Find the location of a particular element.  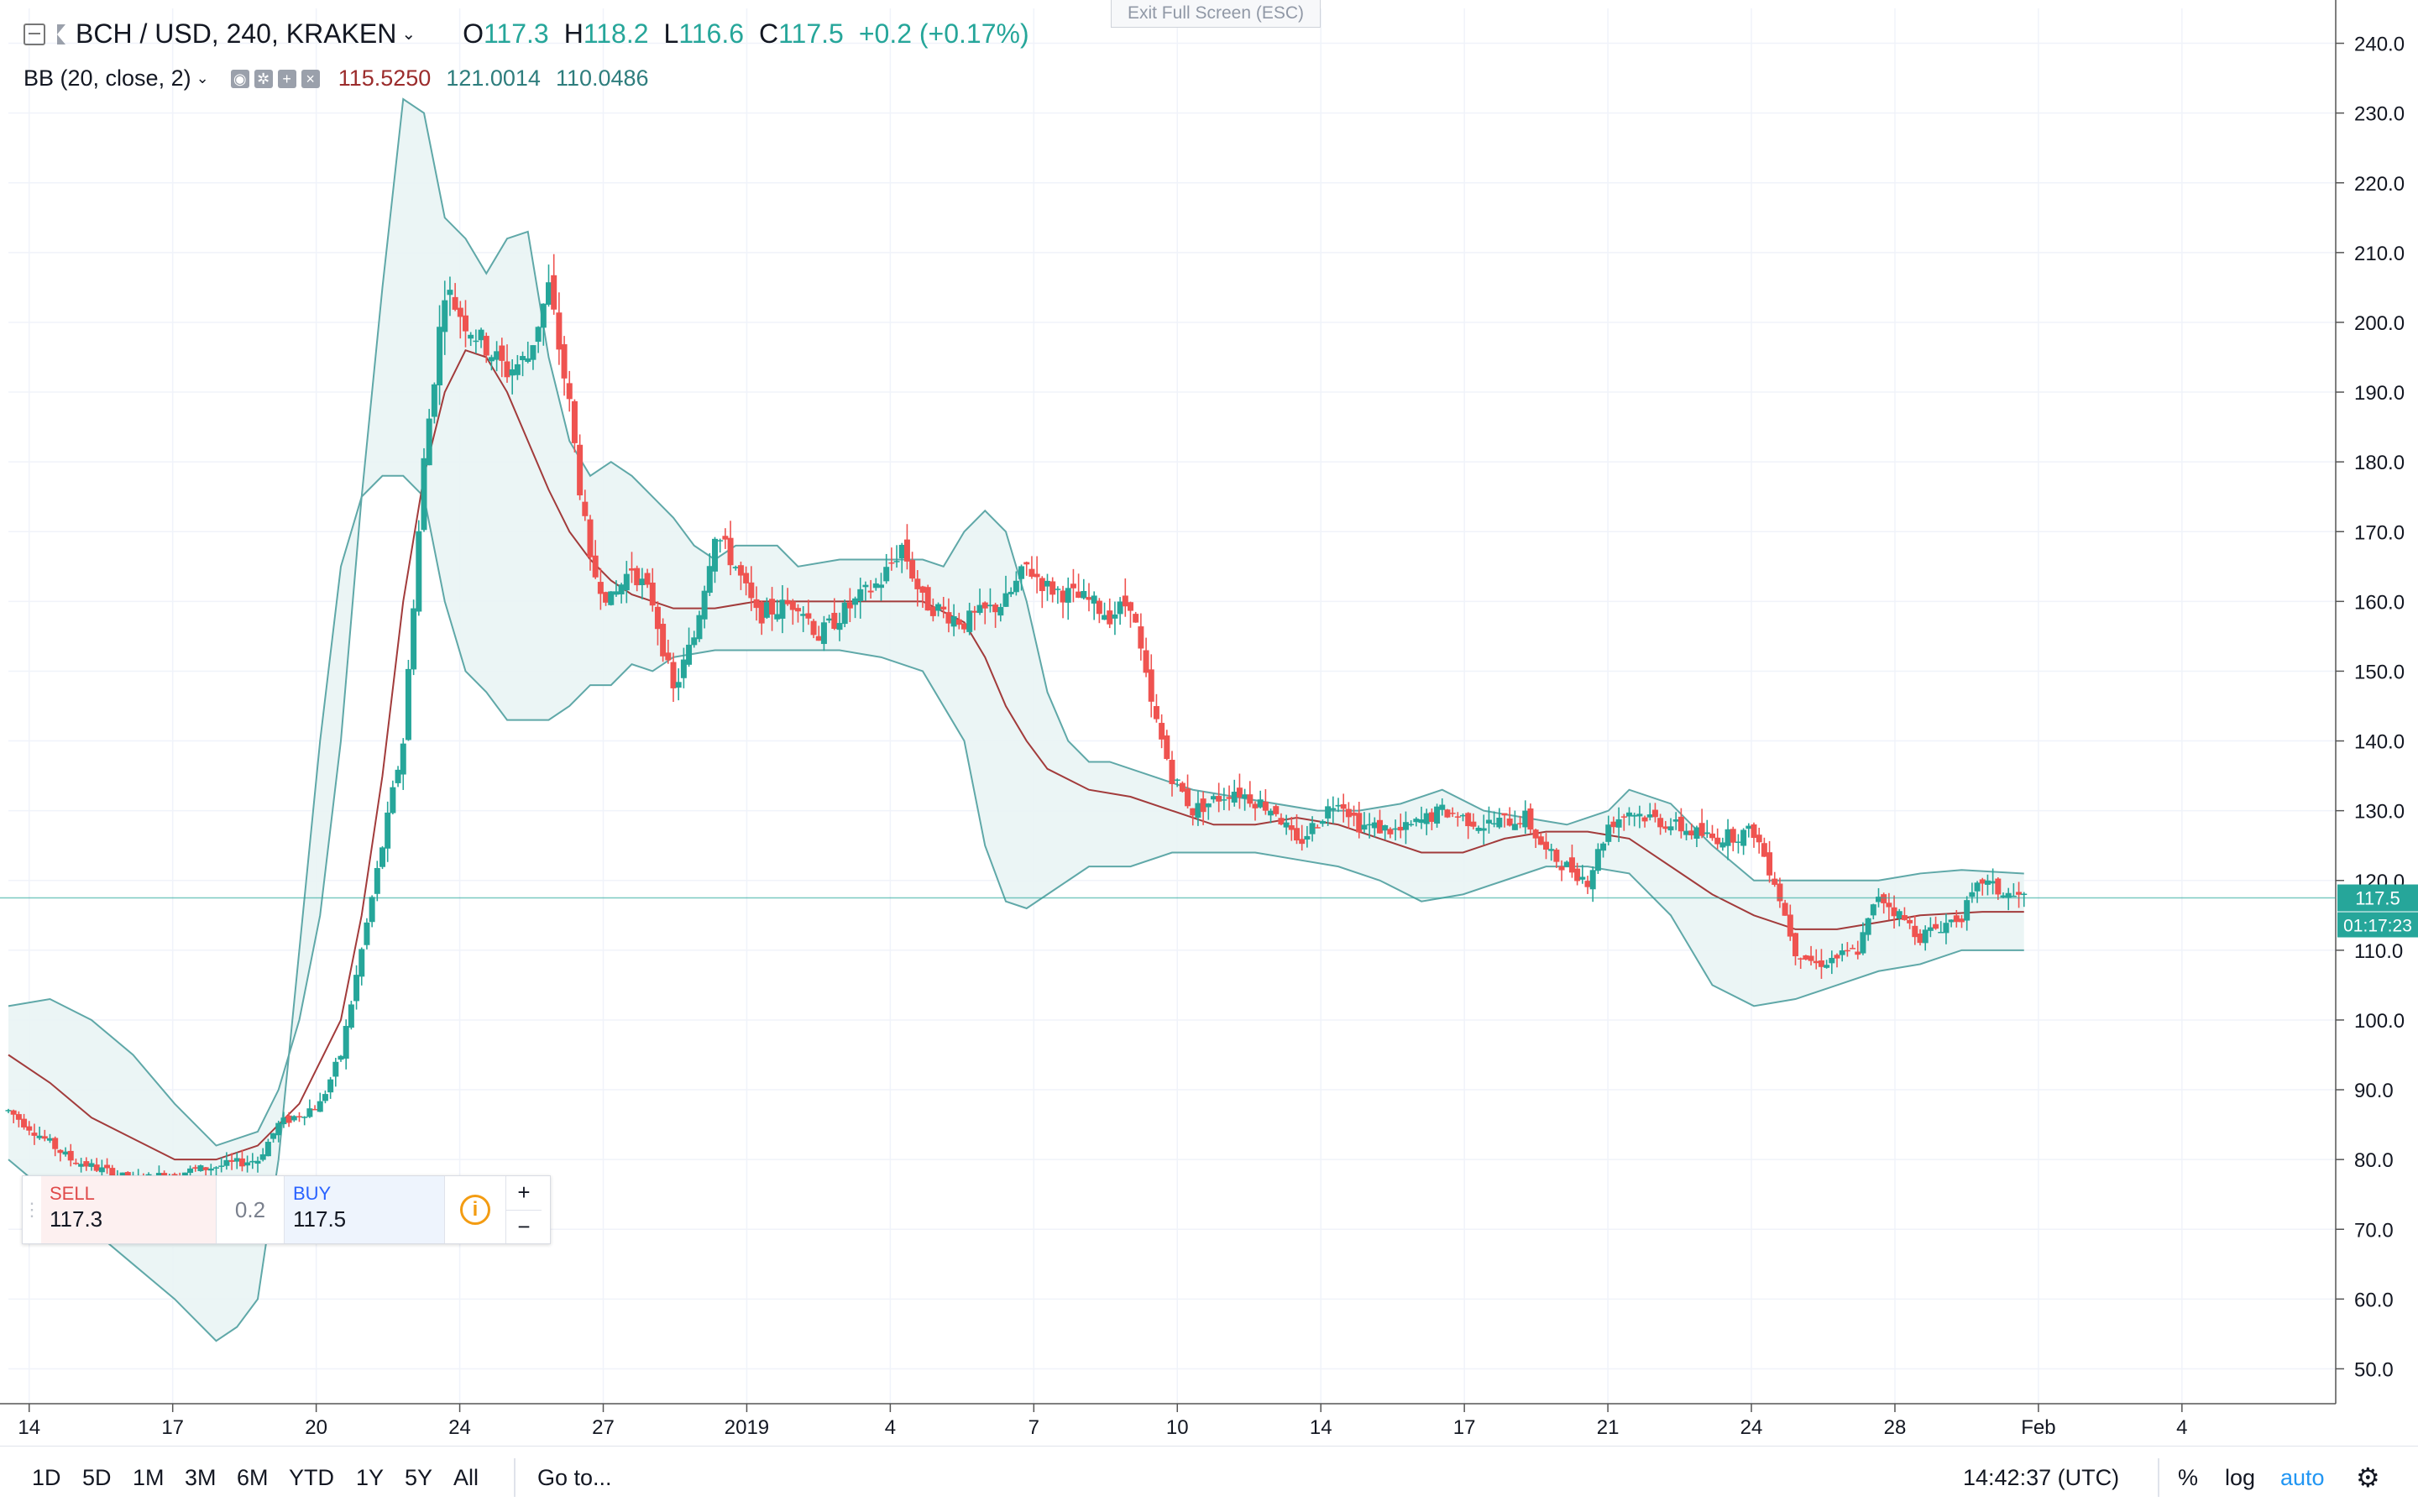

range-button-6m: 6M is located at coordinates (253, 1477).